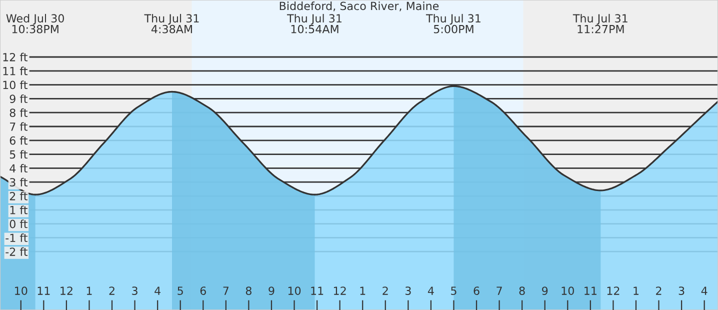 This screenshot has width=718, height=310. Describe the element at coordinates (19, 126) in the screenshot. I see `y-tick-label: 7 ft` at that location.